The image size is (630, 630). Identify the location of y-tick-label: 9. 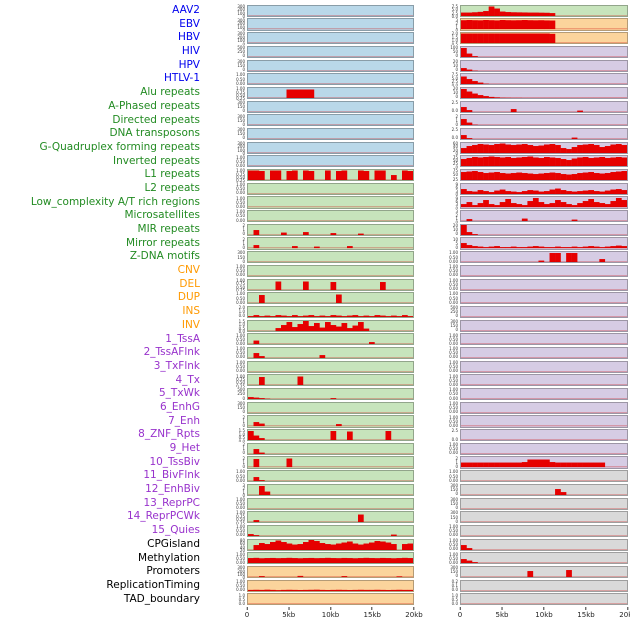
(456, 198).